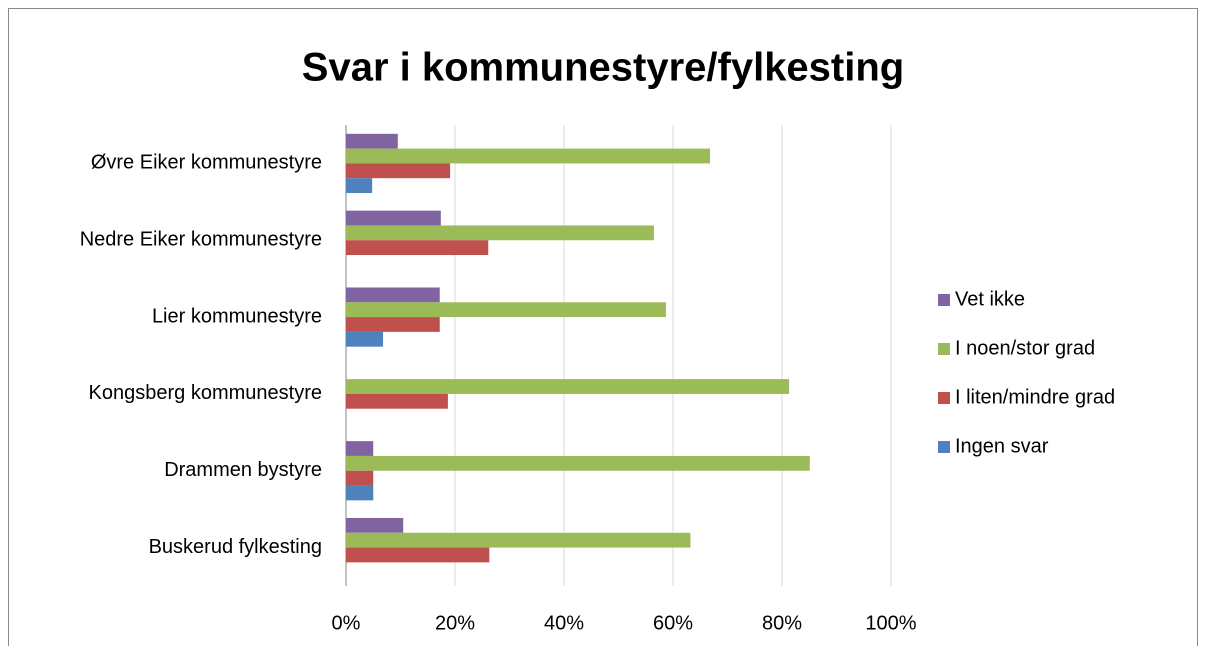 Image resolution: width=1206 pixels, height=651 pixels. I want to click on chart-title: Svar i kommunestyre/fylkesting, so click(603, 68).